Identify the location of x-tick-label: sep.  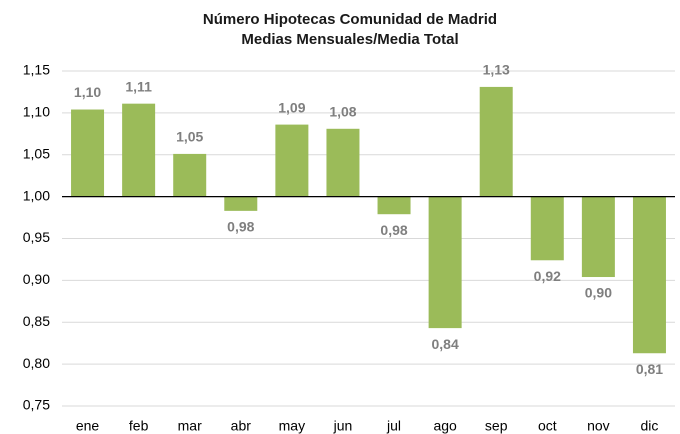
(496, 426).